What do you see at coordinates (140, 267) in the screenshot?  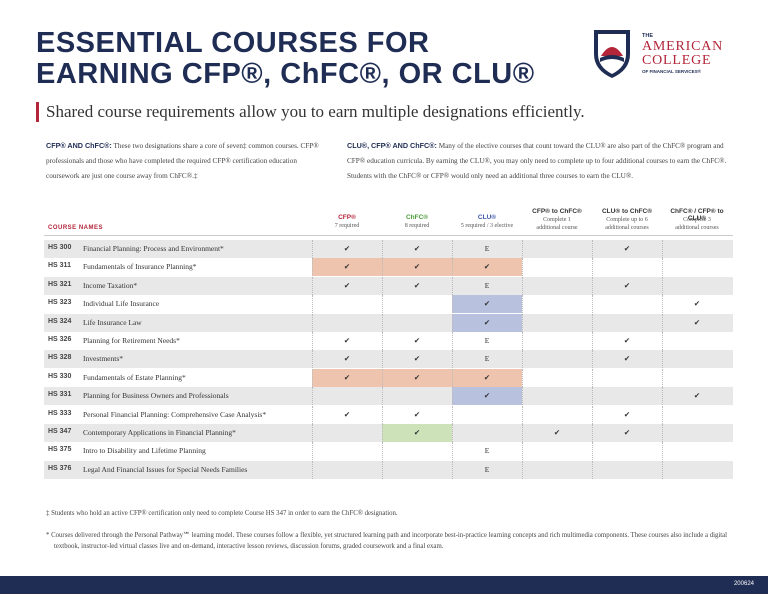 I see `course-name: Fundamentals of Insurance Planning*` at bounding box center [140, 267].